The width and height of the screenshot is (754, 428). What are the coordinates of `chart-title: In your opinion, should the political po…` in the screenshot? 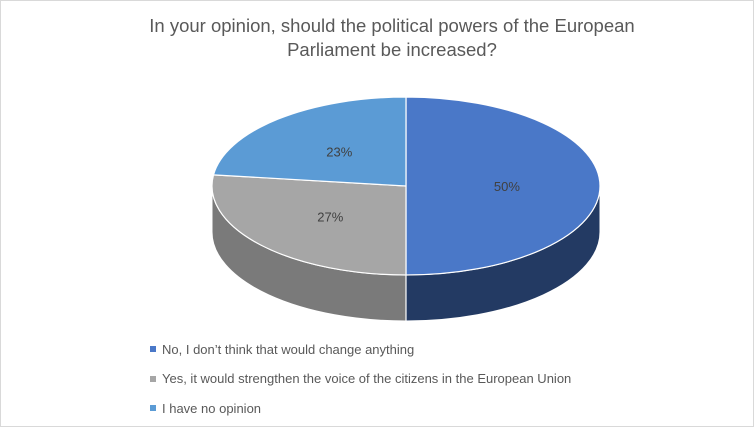 It's located at (377, 38).